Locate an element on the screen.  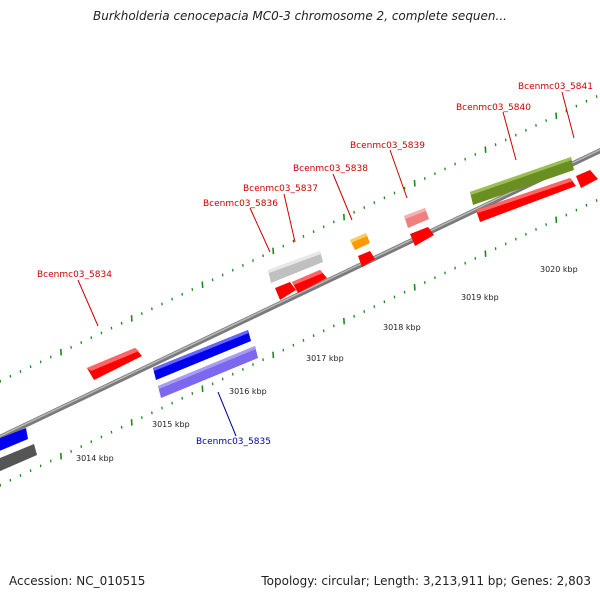
gene-label-5837: Bcenmc03_5837 is located at coordinates (280, 189).